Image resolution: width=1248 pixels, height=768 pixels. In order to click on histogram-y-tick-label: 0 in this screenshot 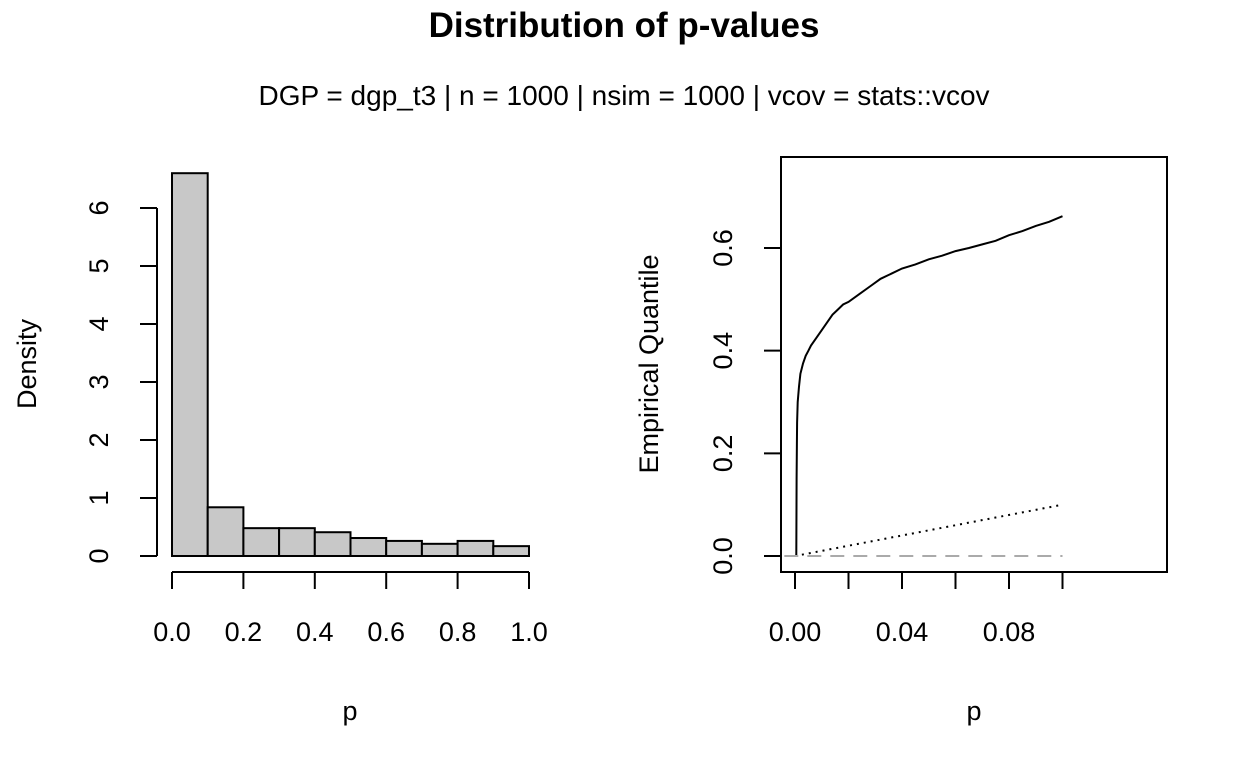, I will do `click(99, 555)`.